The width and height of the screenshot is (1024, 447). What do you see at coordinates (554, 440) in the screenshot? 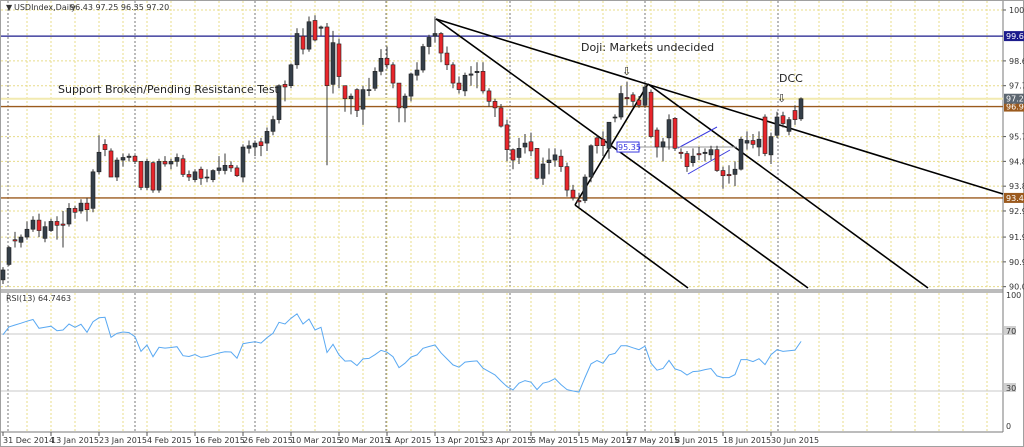
I see `x-tick-label: 5 May 2015` at bounding box center [554, 440].